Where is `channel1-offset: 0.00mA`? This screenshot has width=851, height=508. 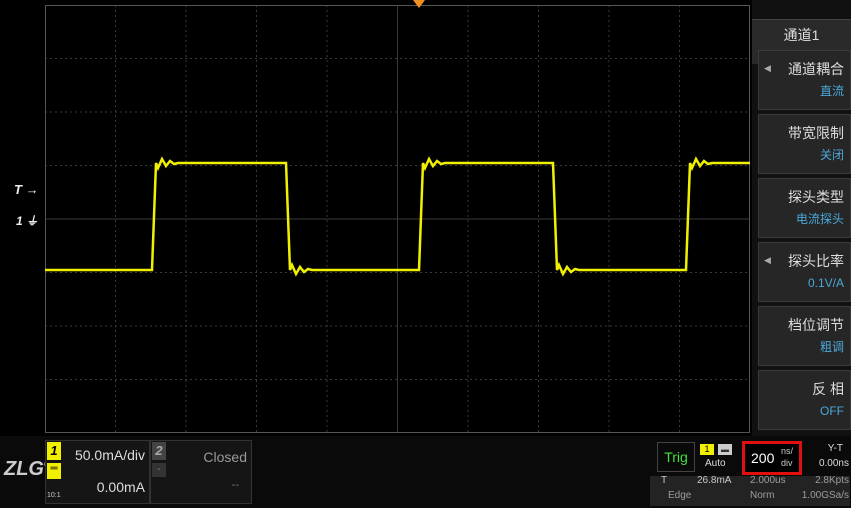
channel1-offset: 0.00mA is located at coordinates (120, 487).